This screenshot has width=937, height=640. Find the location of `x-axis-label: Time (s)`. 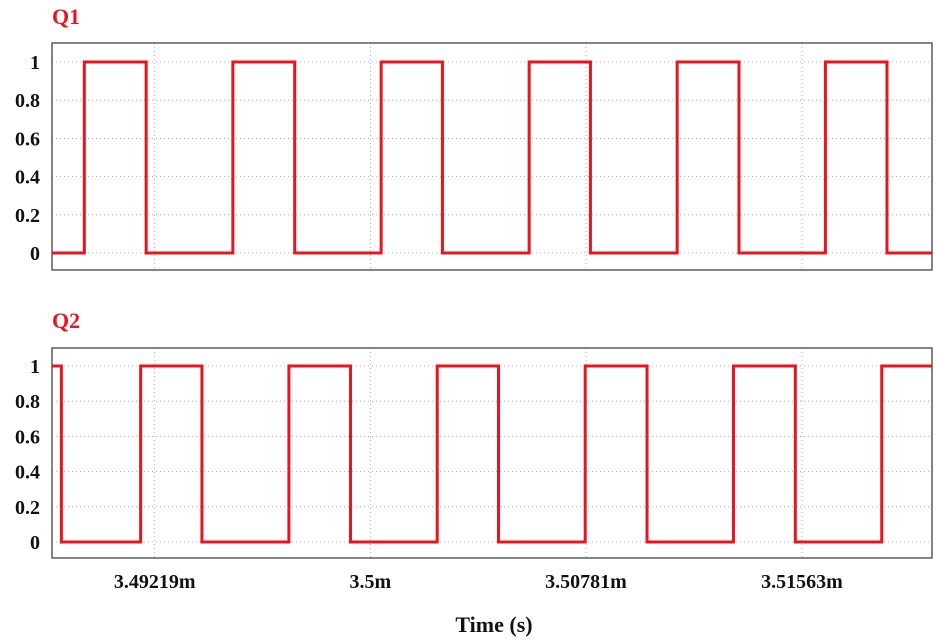

x-axis-label: Time (s) is located at coordinates (493, 624).